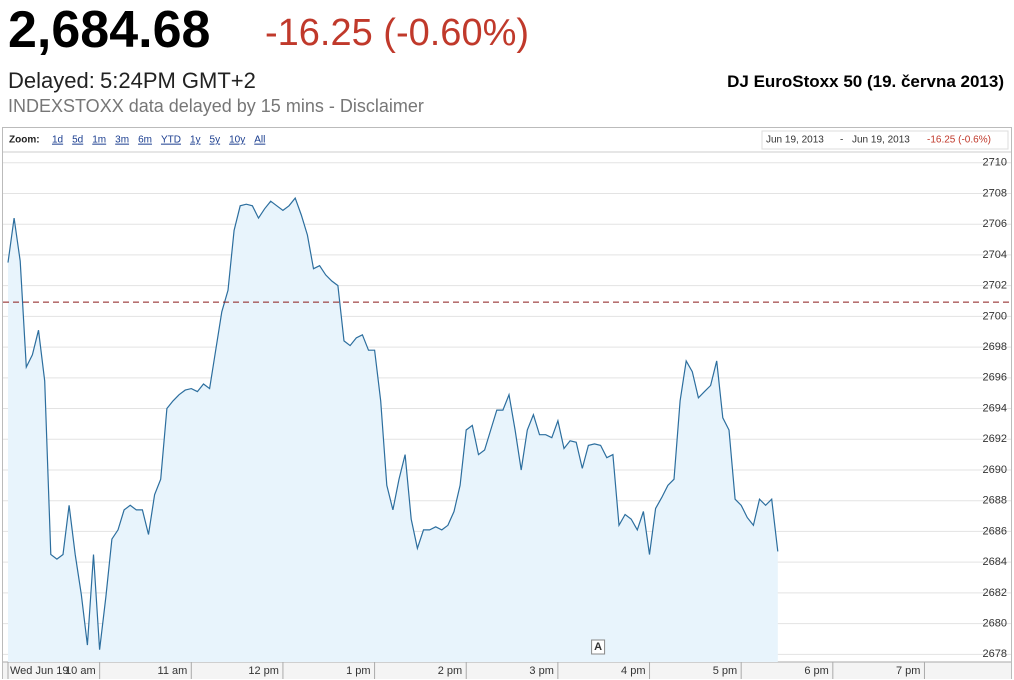  I want to click on y-tick-label: 2710, so click(995, 163).